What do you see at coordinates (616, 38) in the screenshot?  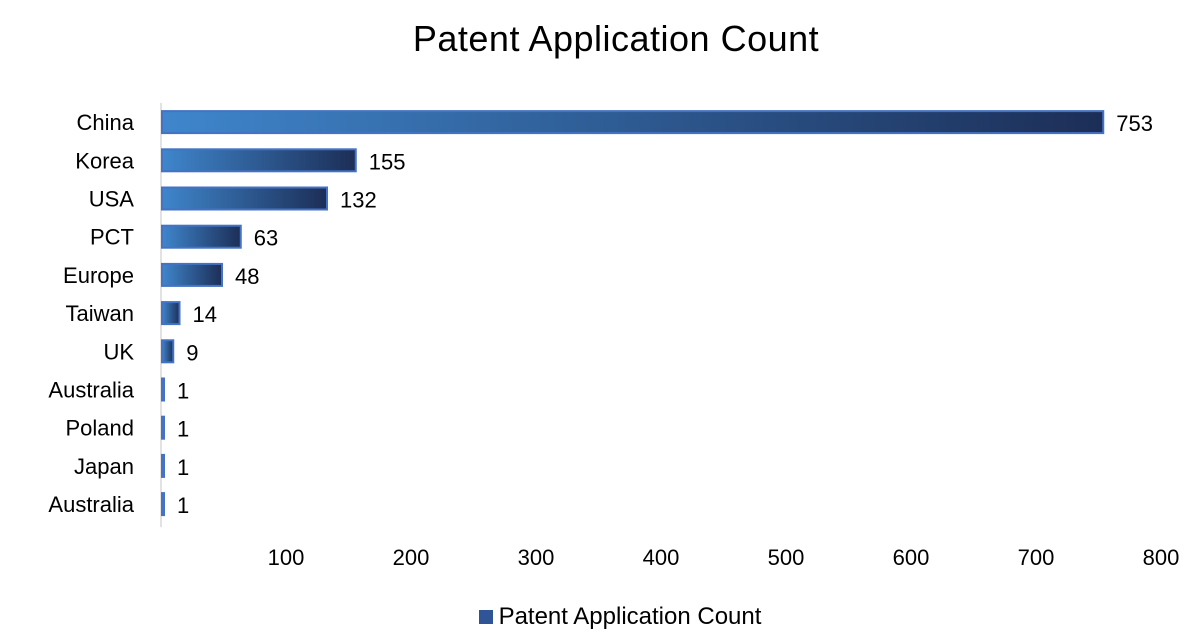 I see `chart-title: Patent Application Count` at bounding box center [616, 38].